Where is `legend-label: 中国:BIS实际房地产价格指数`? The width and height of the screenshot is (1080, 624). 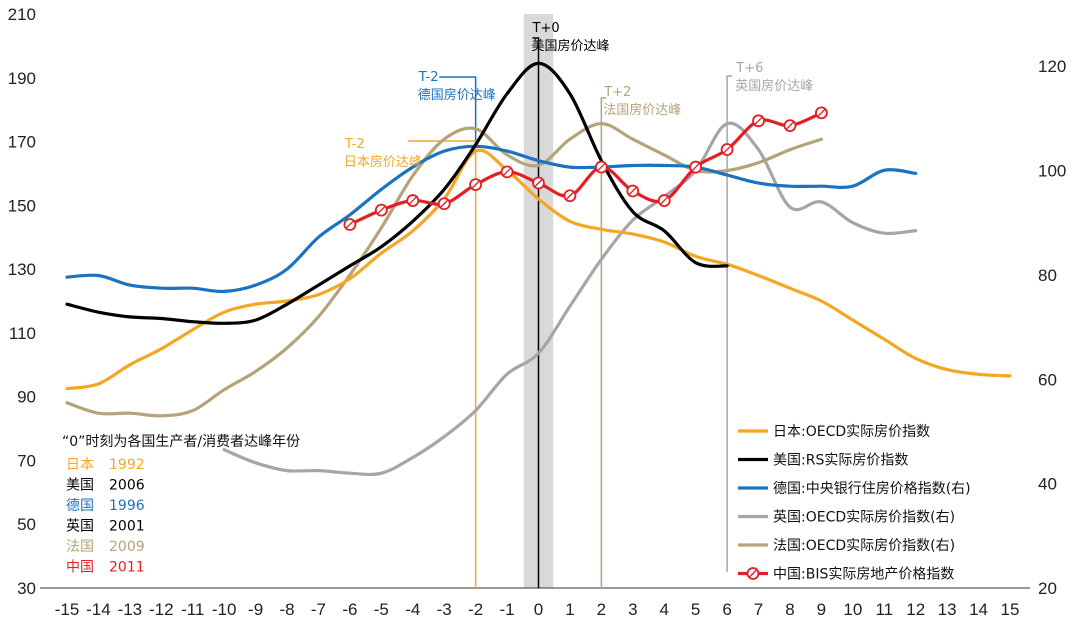 legend-label: 中国:BIS实际房地产价格指数 is located at coordinates (863, 575).